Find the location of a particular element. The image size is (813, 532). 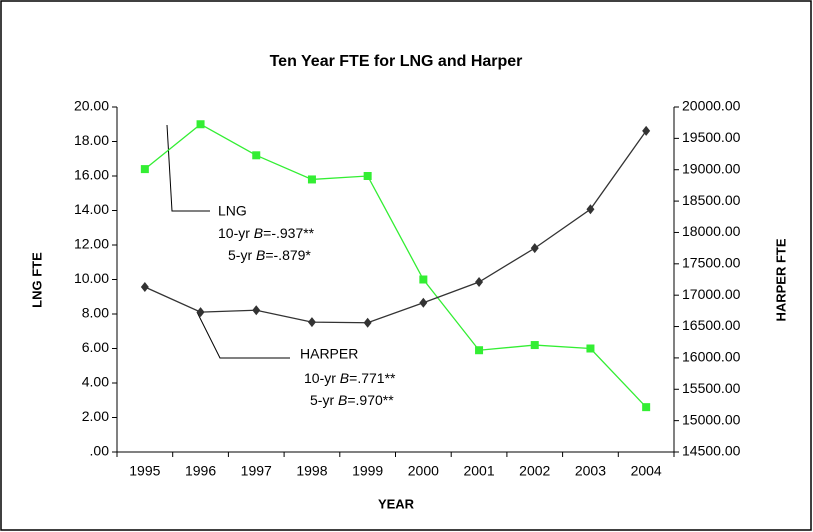

x-tick-label: 2001 is located at coordinates (478, 471).